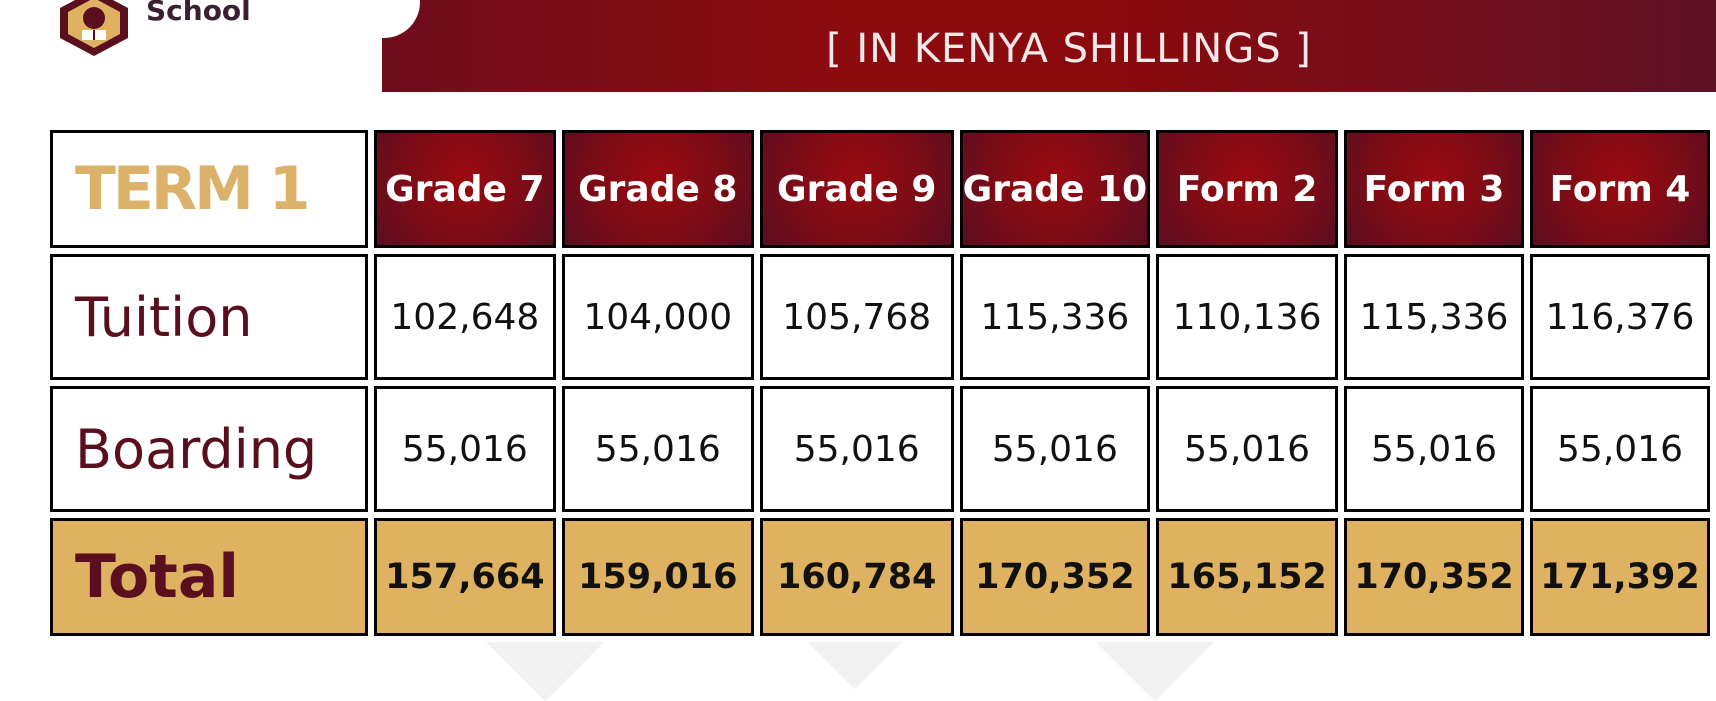  Describe the element at coordinates (464, 189) in the screenshot. I see `column-header: Grade 7` at that location.